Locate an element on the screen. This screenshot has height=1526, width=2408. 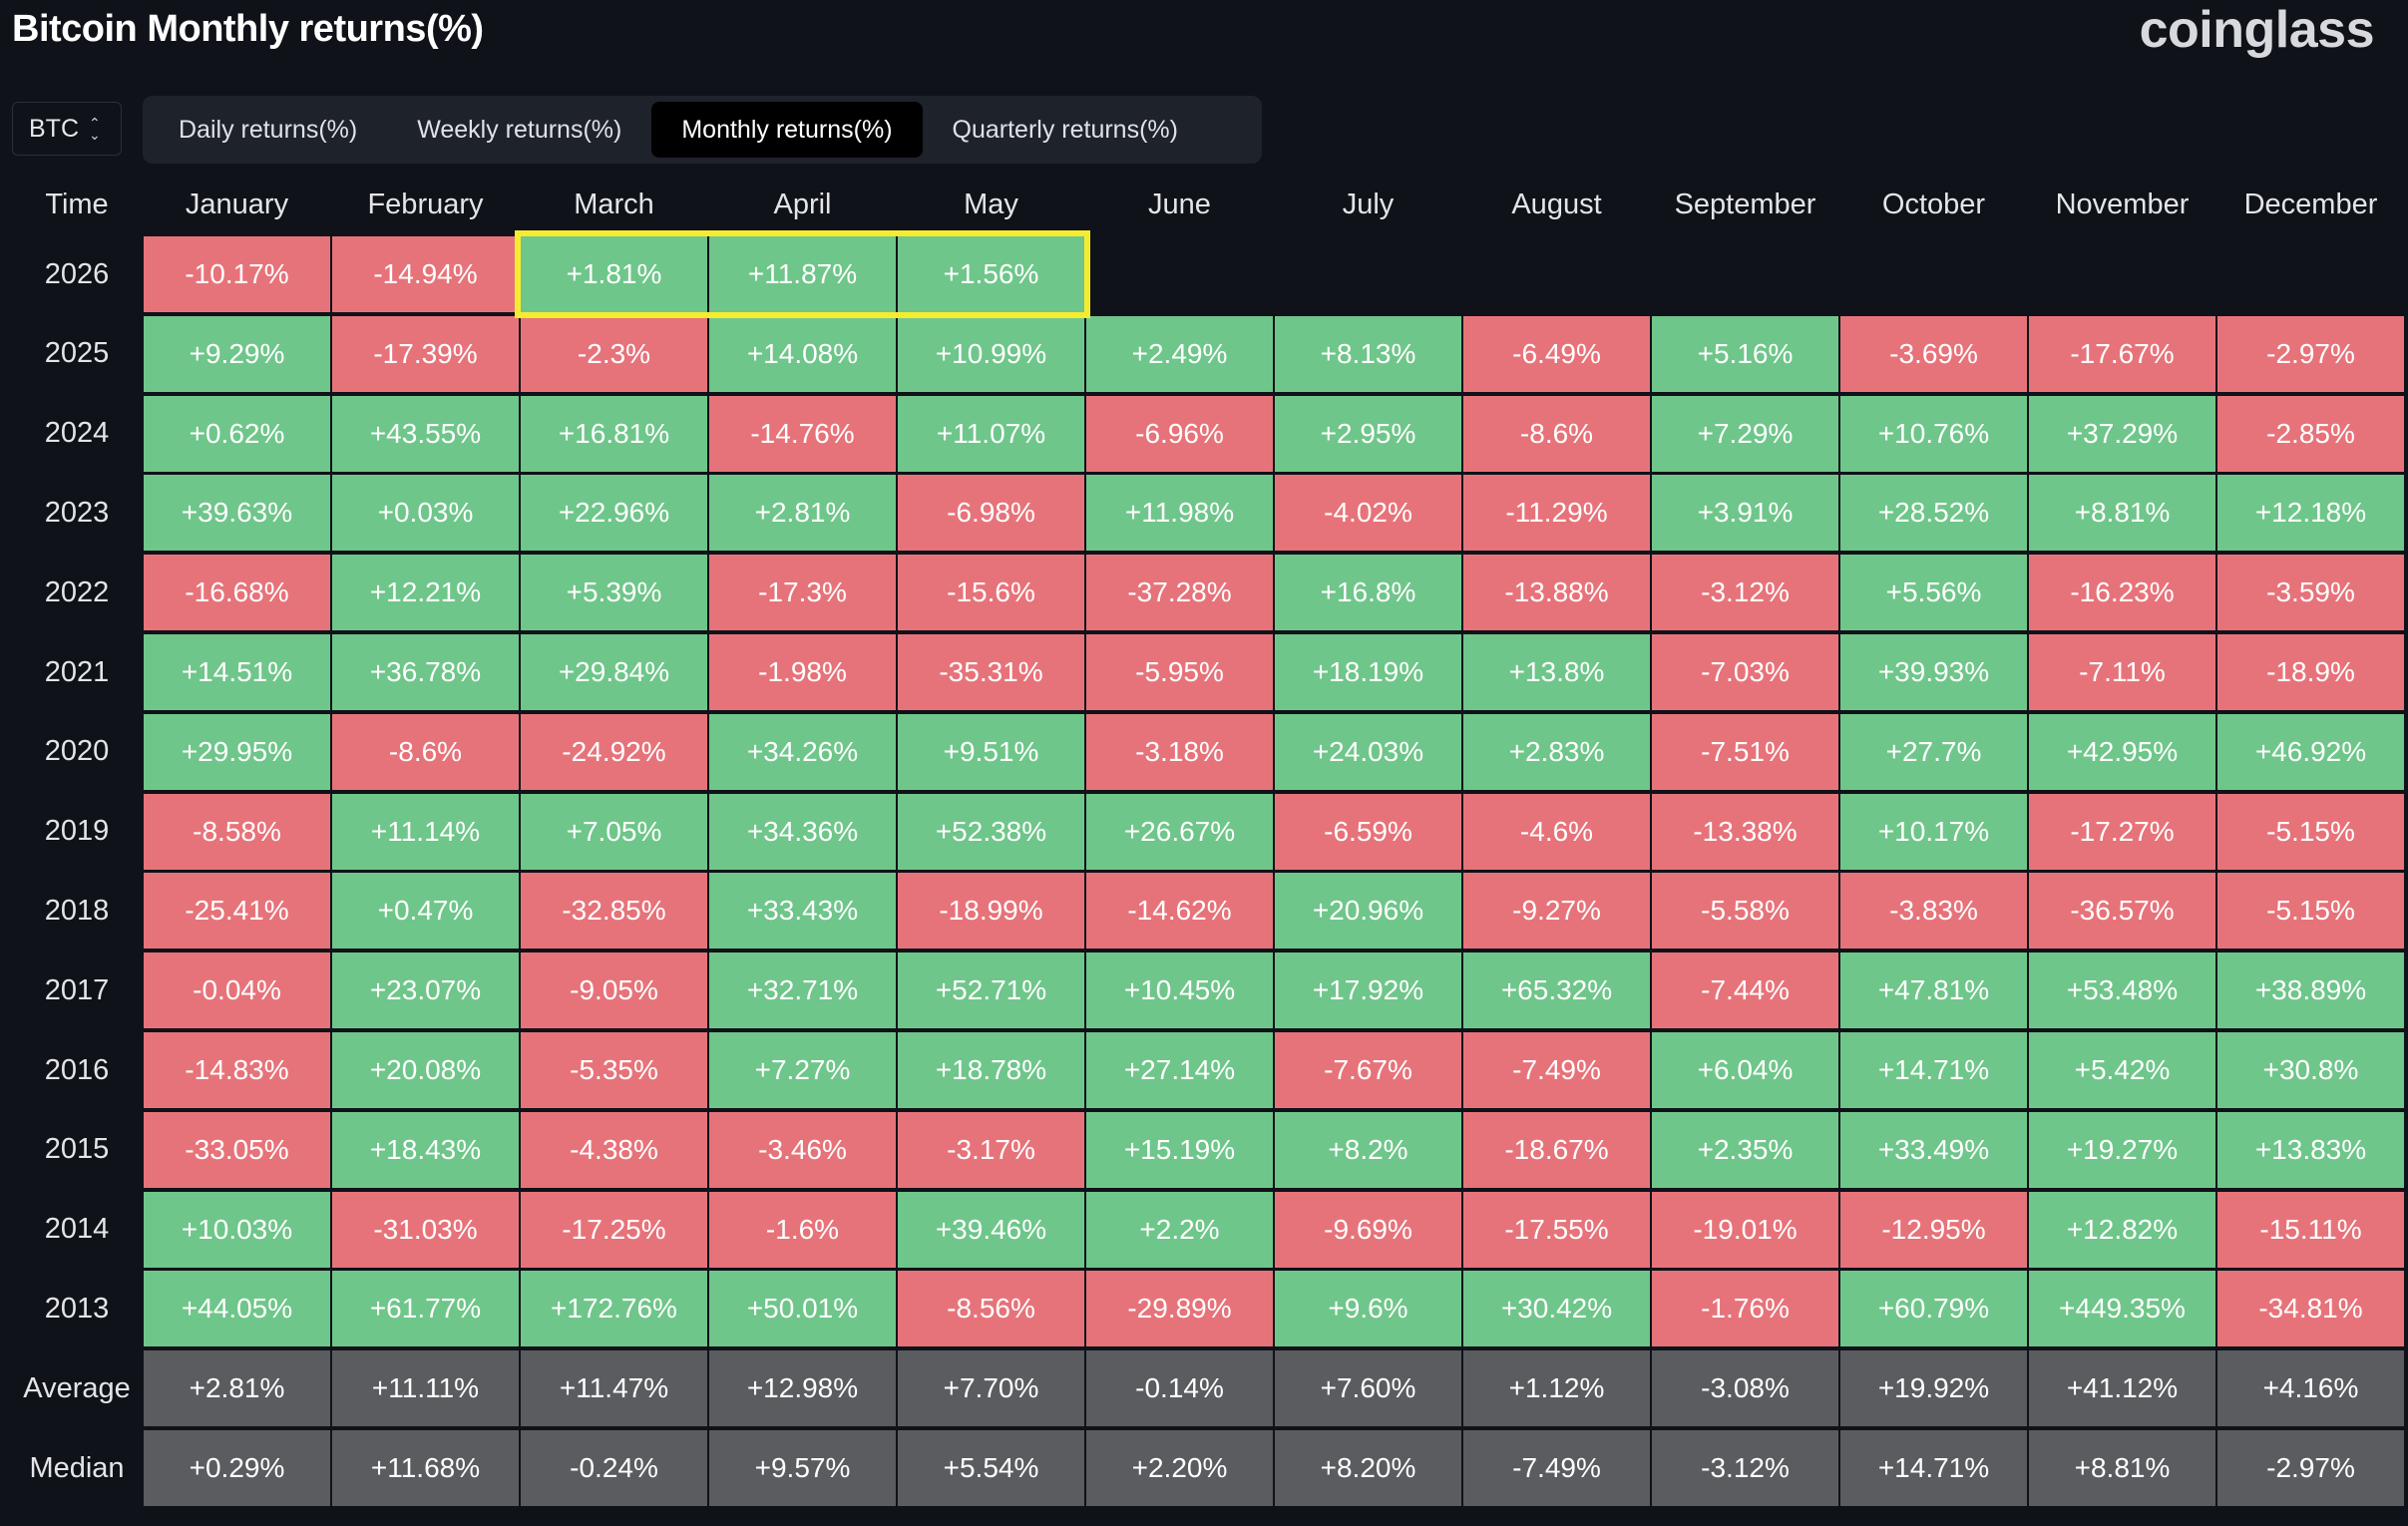
return-cell: +14.71% is located at coordinates (1934, 1070).